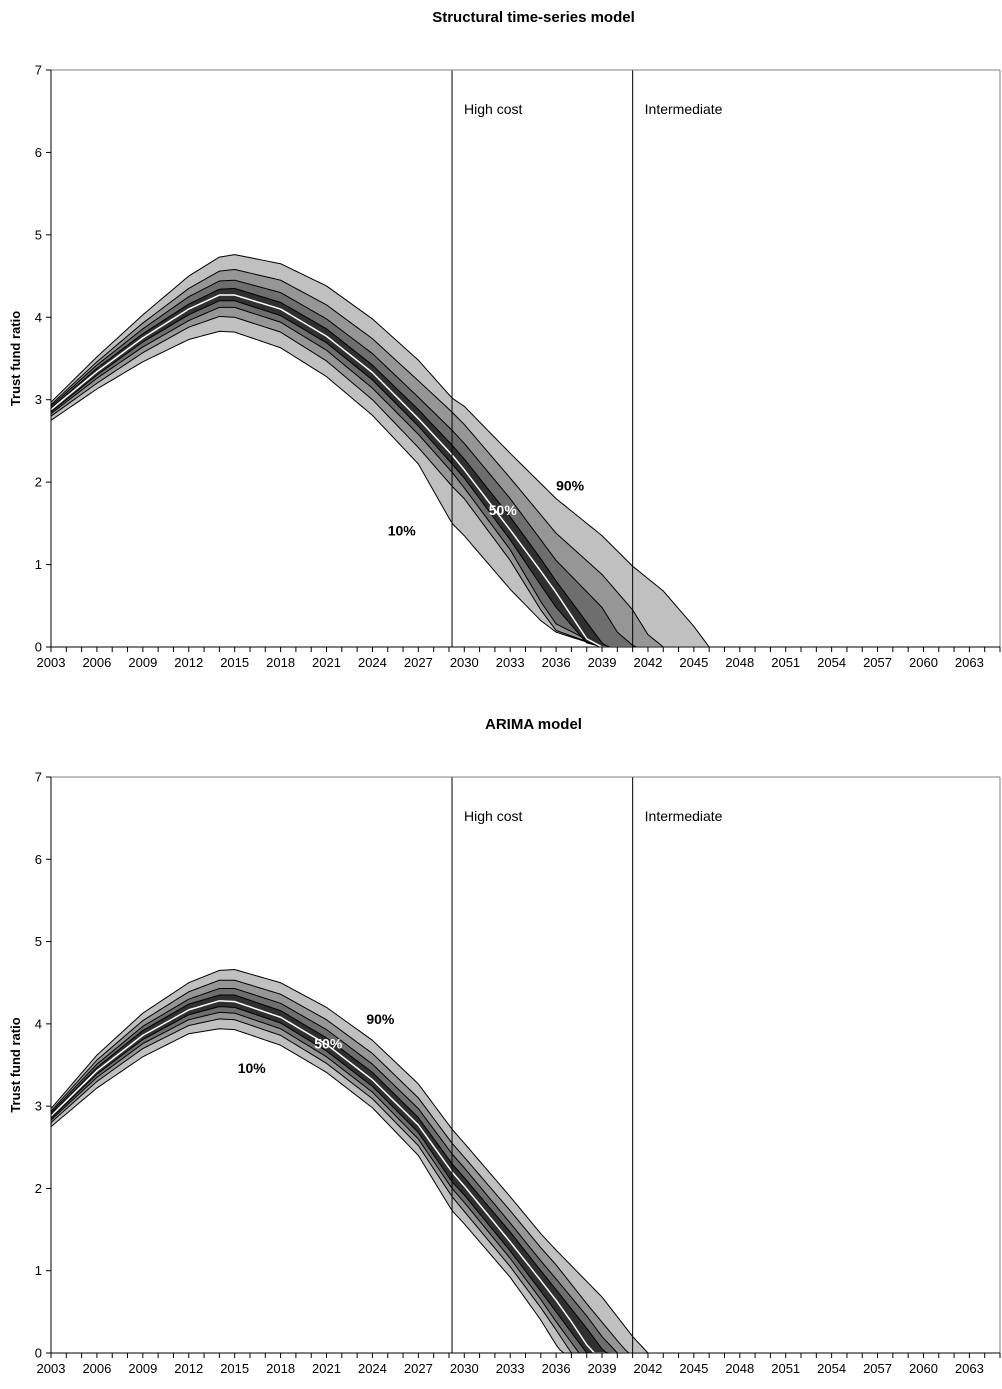  What do you see at coordinates (533, 17) in the screenshot?
I see `chart-title: Structural time-series model` at bounding box center [533, 17].